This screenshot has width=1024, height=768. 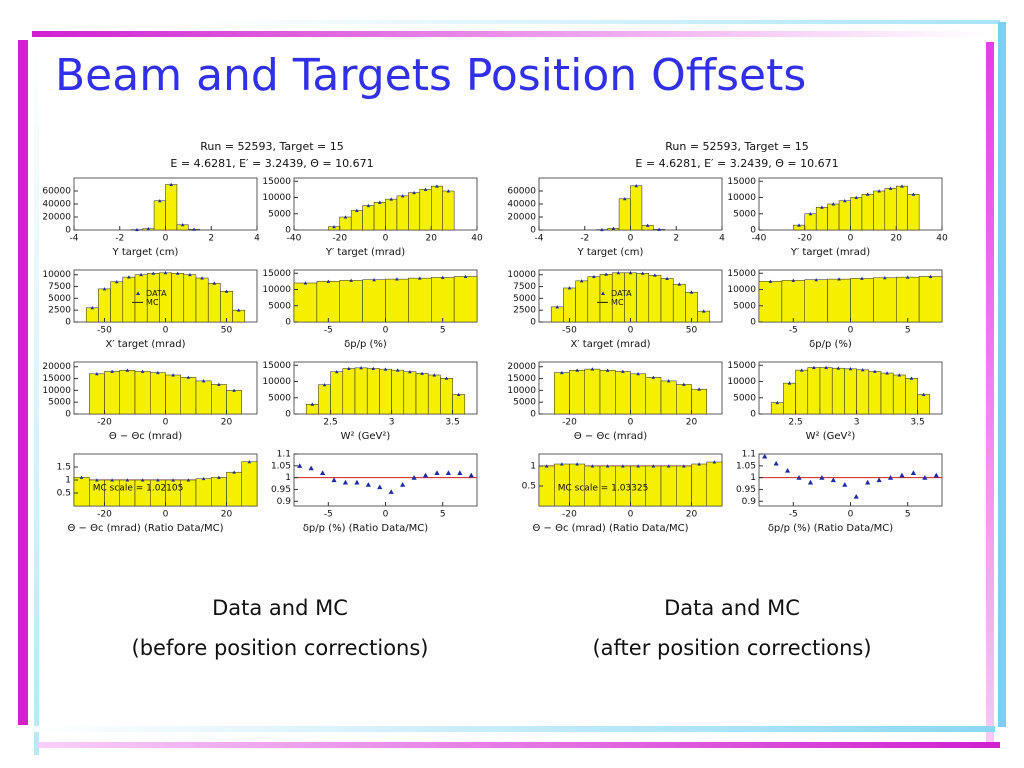 What do you see at coordinates (524, 311) in the screenshot?
I see `y-tick-label: 2500` at bounding box center [524, 311].